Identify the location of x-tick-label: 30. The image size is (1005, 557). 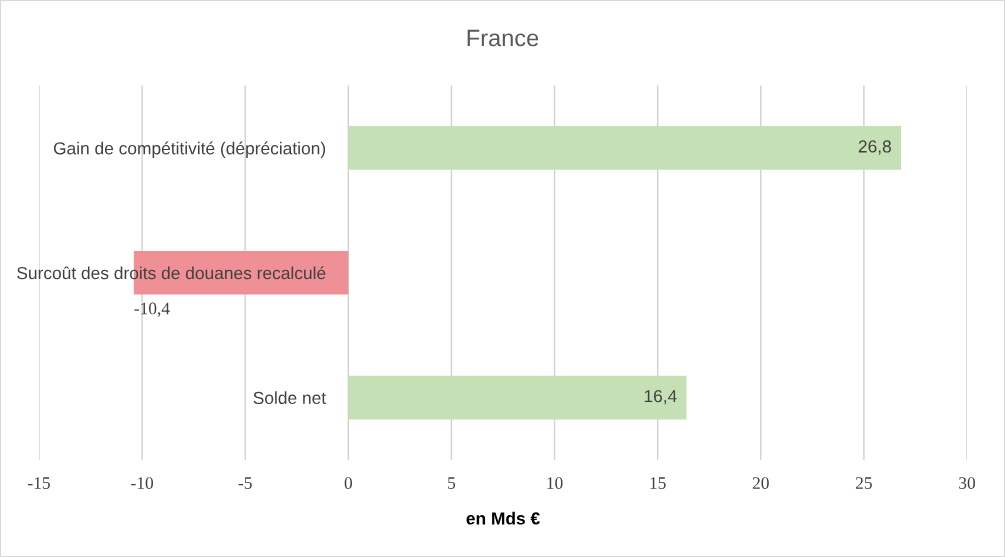
(967, 483).